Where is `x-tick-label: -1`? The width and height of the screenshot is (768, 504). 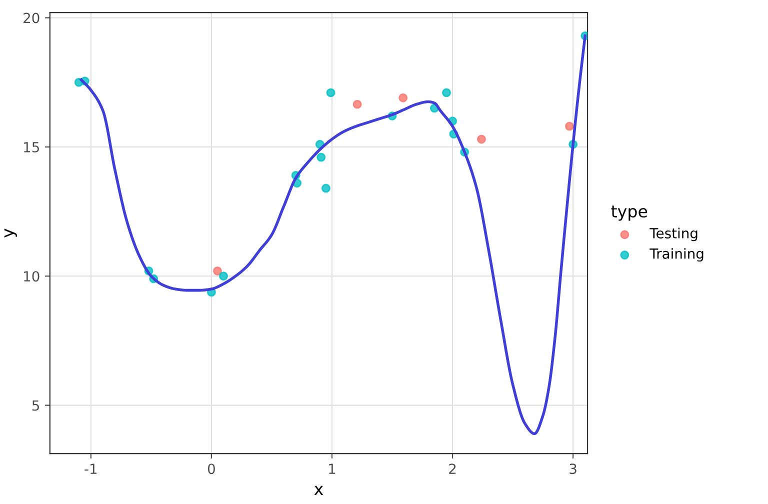
x-tick-label: -1 is located at coordinates (90, 469).